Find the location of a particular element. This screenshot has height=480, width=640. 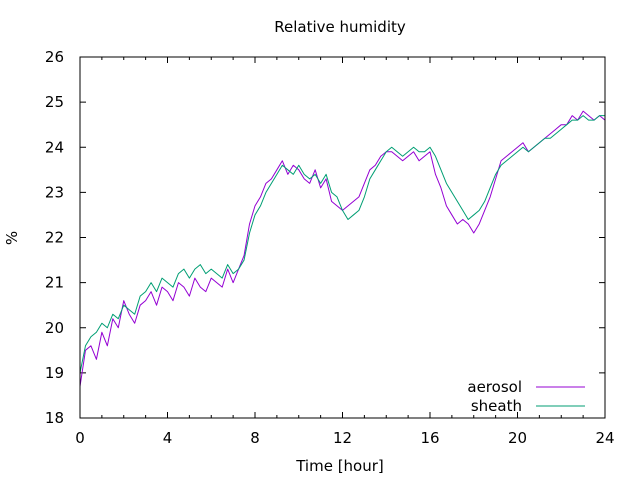

x-tick-label: 12 is located at coordinates (342, 438).